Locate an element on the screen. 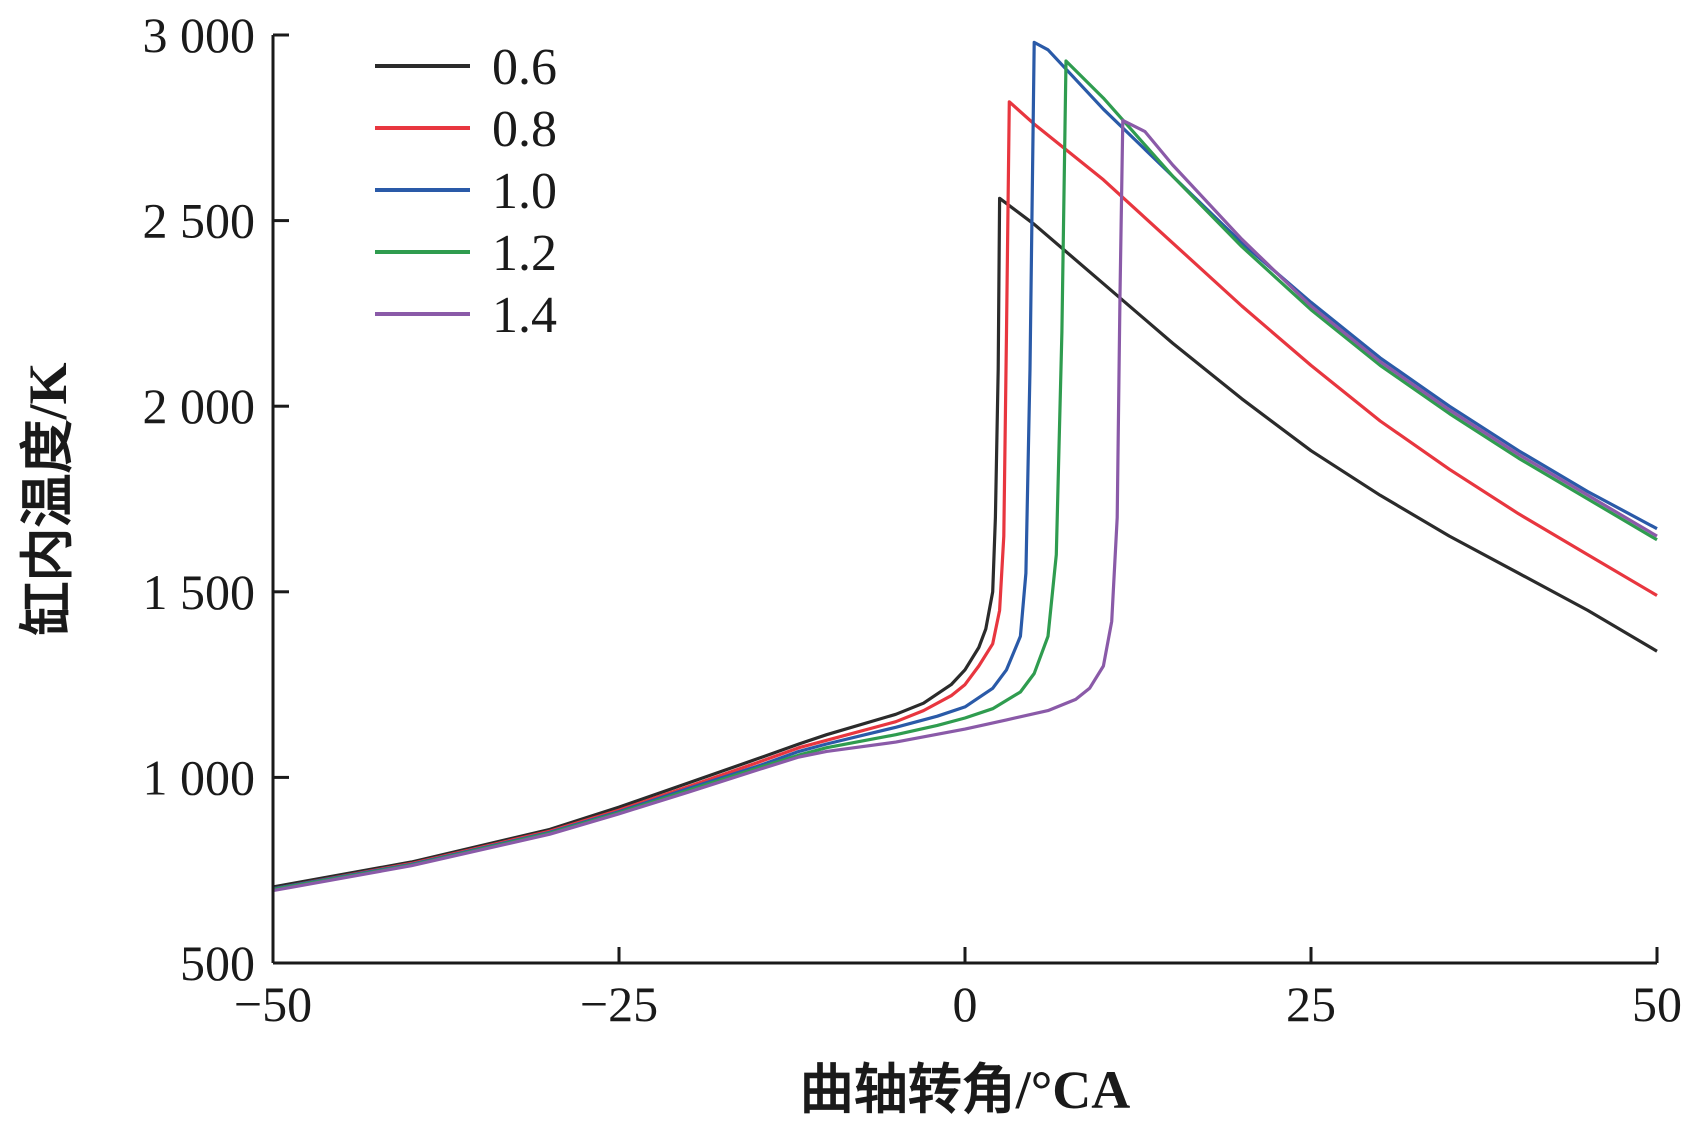 This screenshot has height=1132, width=1696. y-tick-label: 1 500 is located at coordinates (199, 592).